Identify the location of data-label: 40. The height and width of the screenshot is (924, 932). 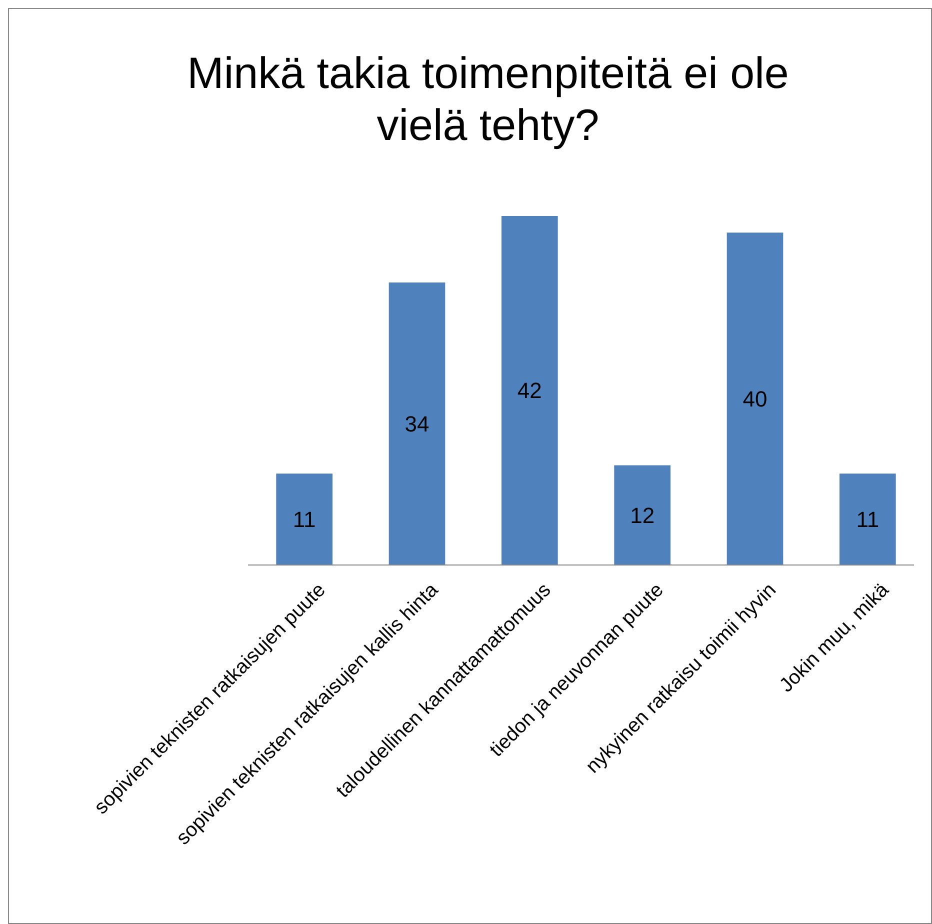
(755, 399).